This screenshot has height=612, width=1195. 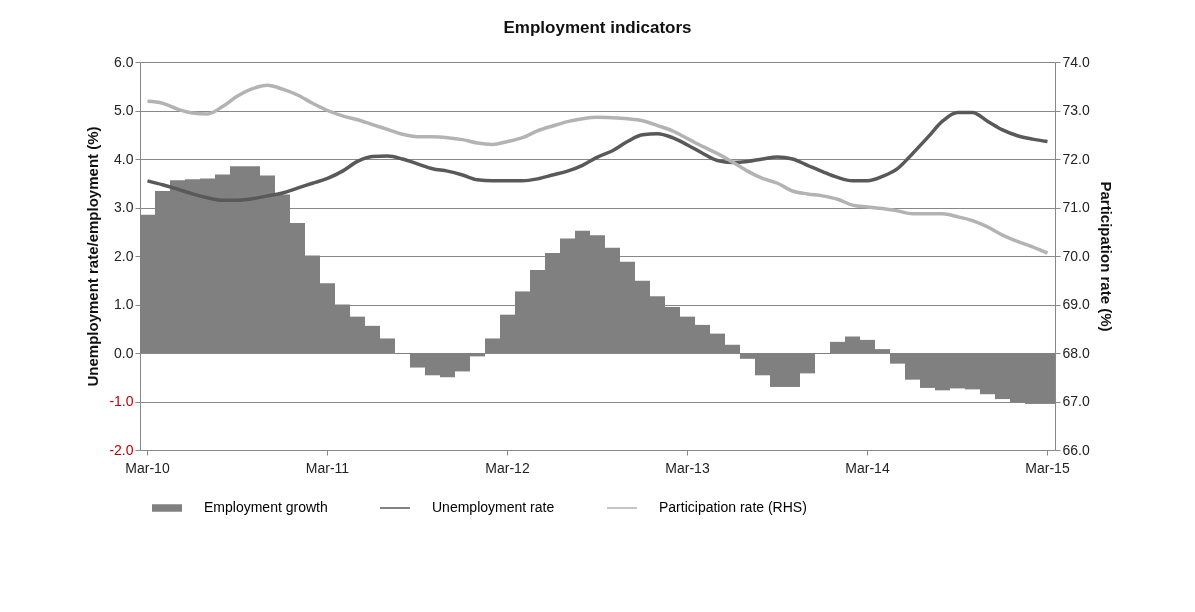 What do you see at coordinates (1047, 467) in the screenshot?
I see `x-tick-label: Mar-15` at bounding box center [1047, 467].